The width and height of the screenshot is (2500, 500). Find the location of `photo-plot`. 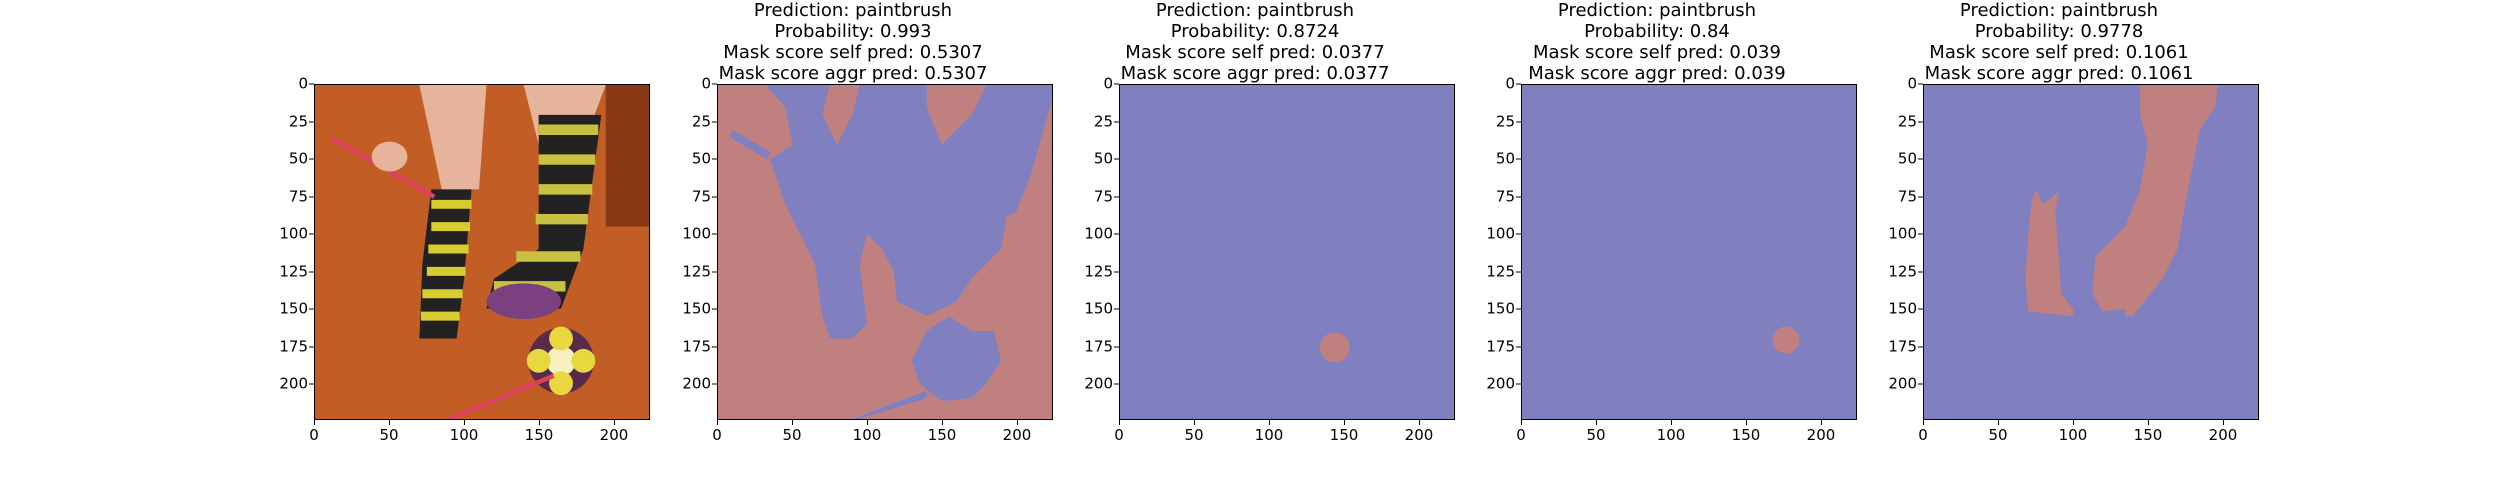

photo-plot is located at coordinates (482, 252).